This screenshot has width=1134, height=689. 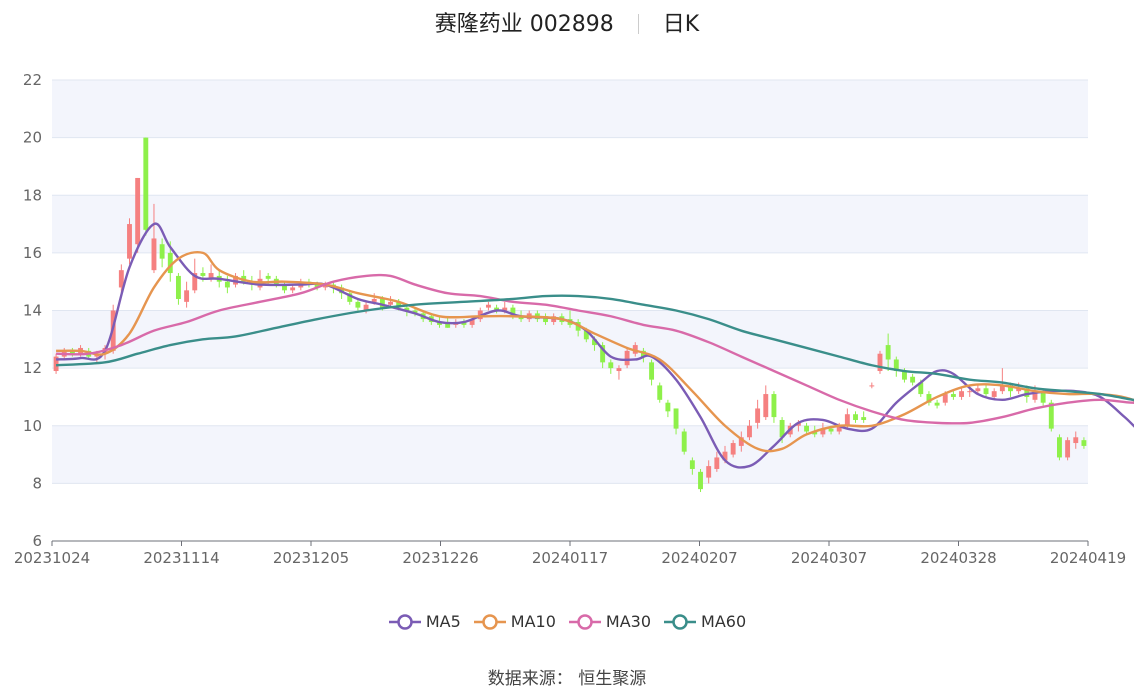 What do you see at coordinates (958, 558) in the screenshot?
I see `x-tick-label: 20240328` at bounding box center [958, 558].